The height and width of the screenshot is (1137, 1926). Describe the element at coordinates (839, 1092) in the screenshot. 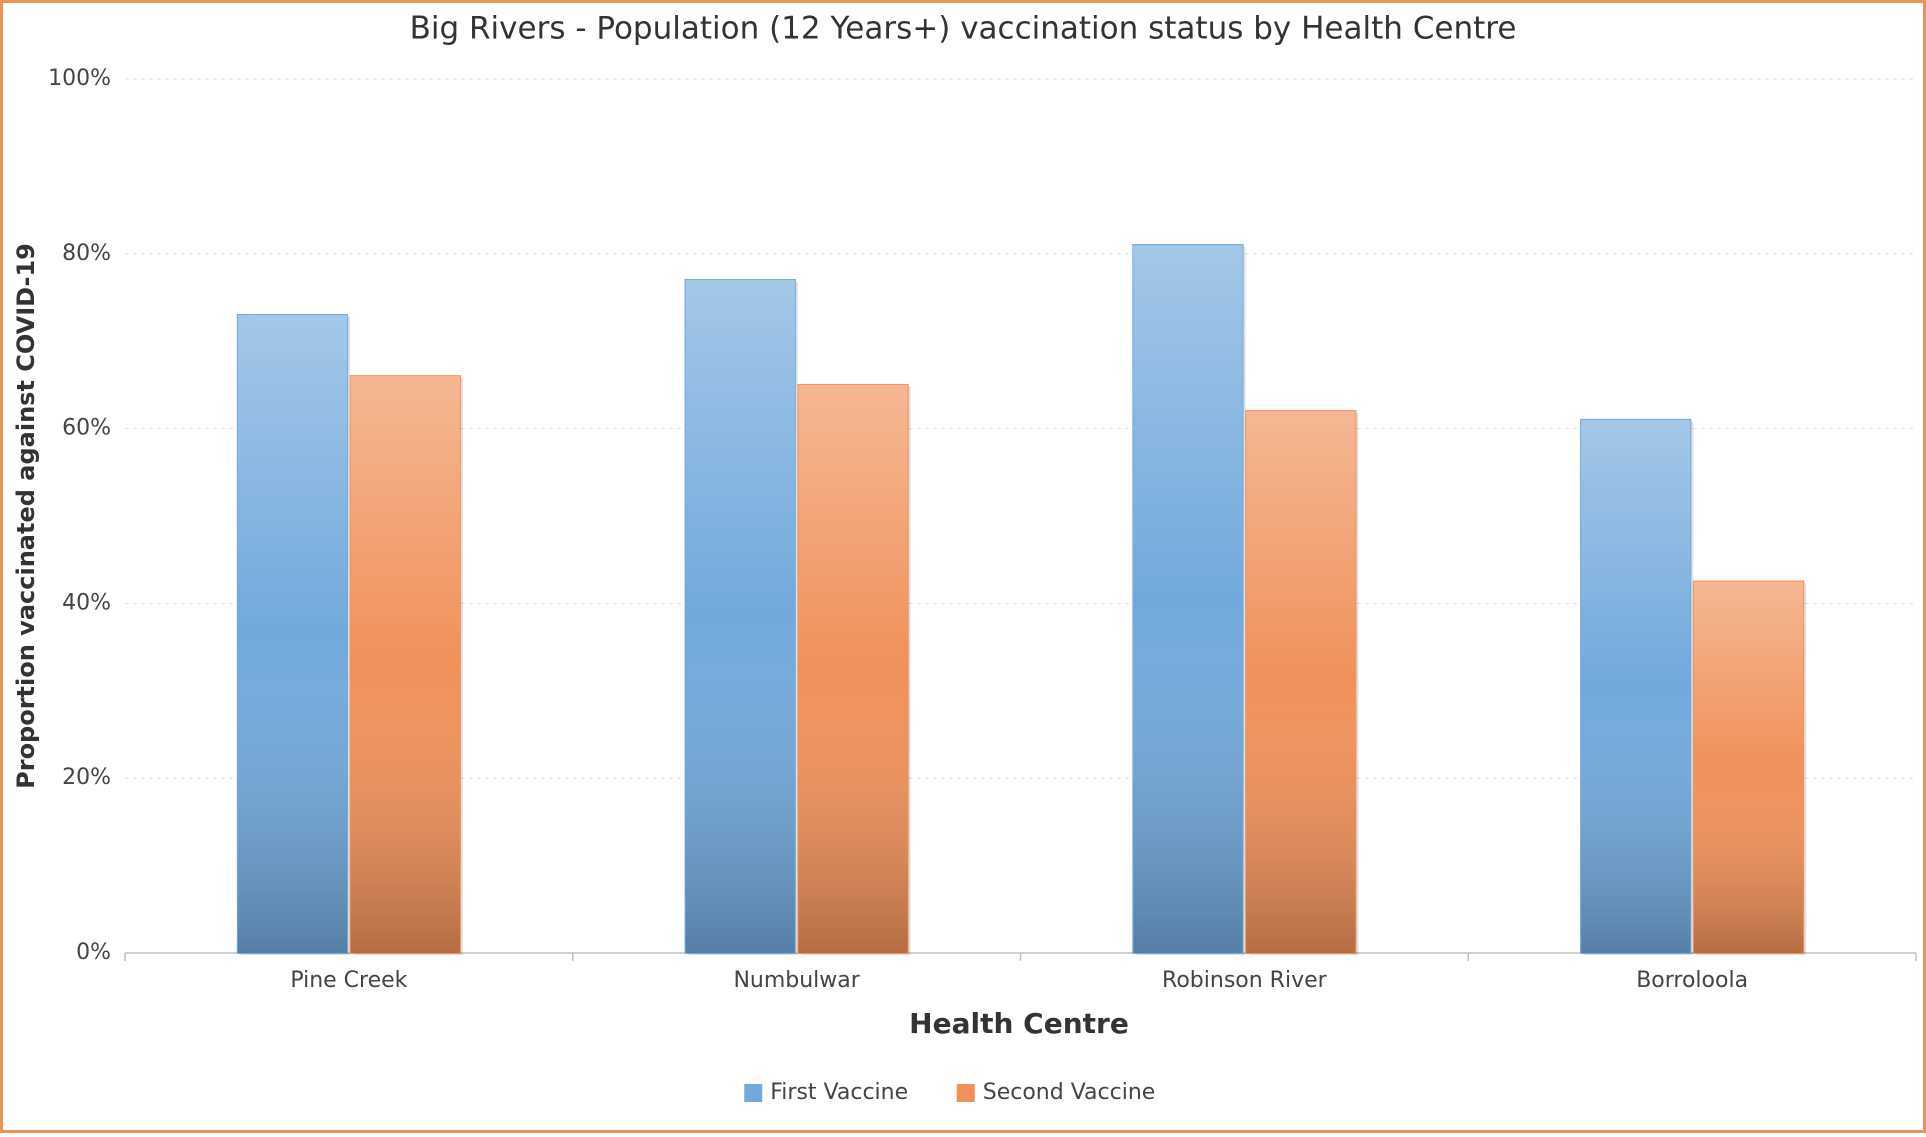

I see `legend-label: First Vaccine` at that location.